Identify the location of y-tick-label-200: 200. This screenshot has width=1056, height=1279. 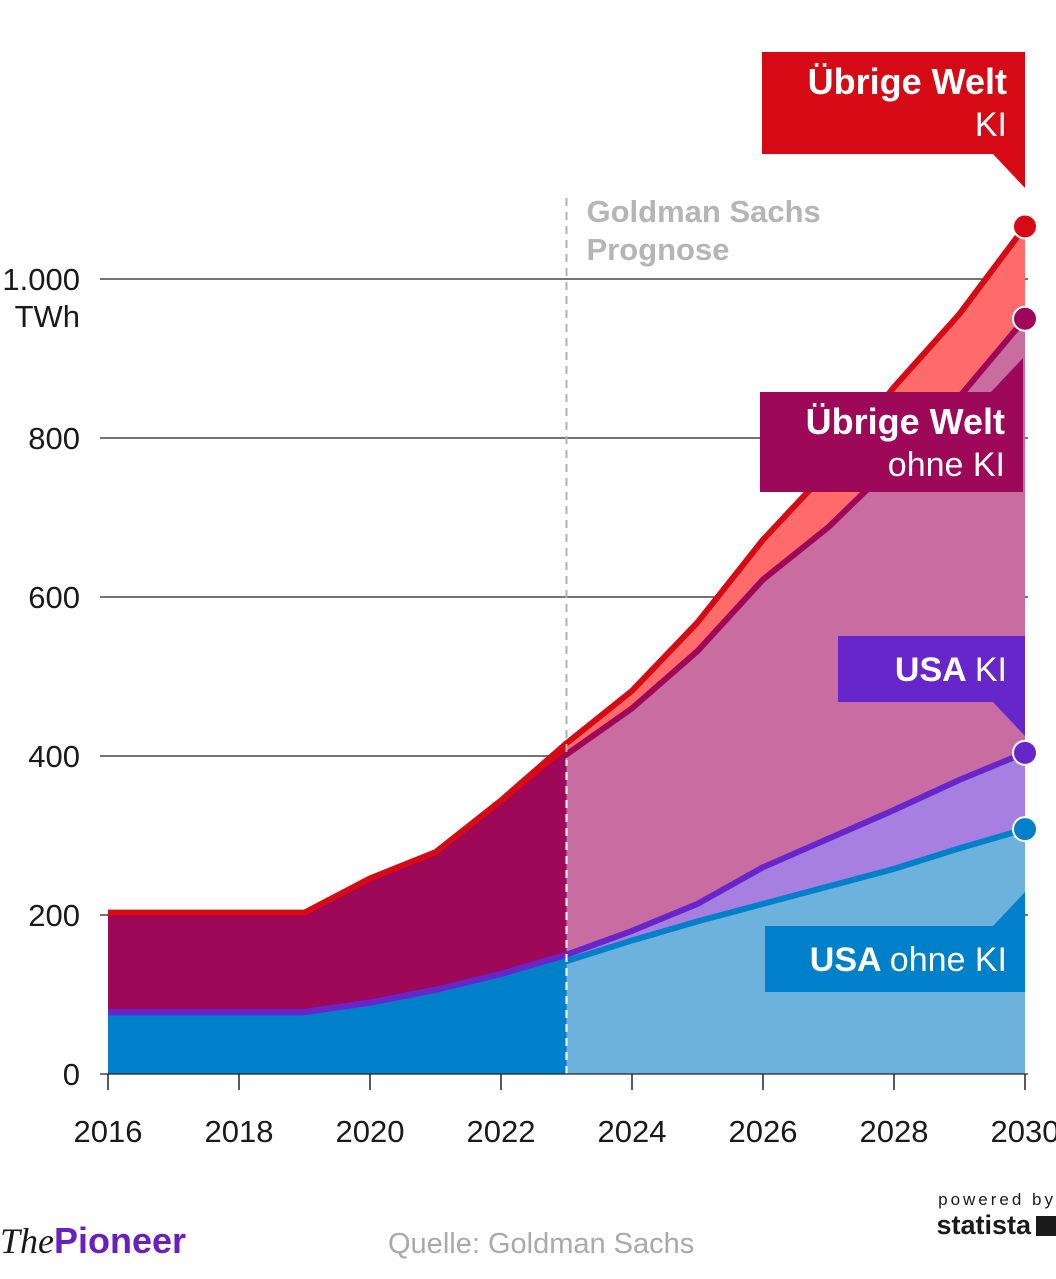
(54, 915).